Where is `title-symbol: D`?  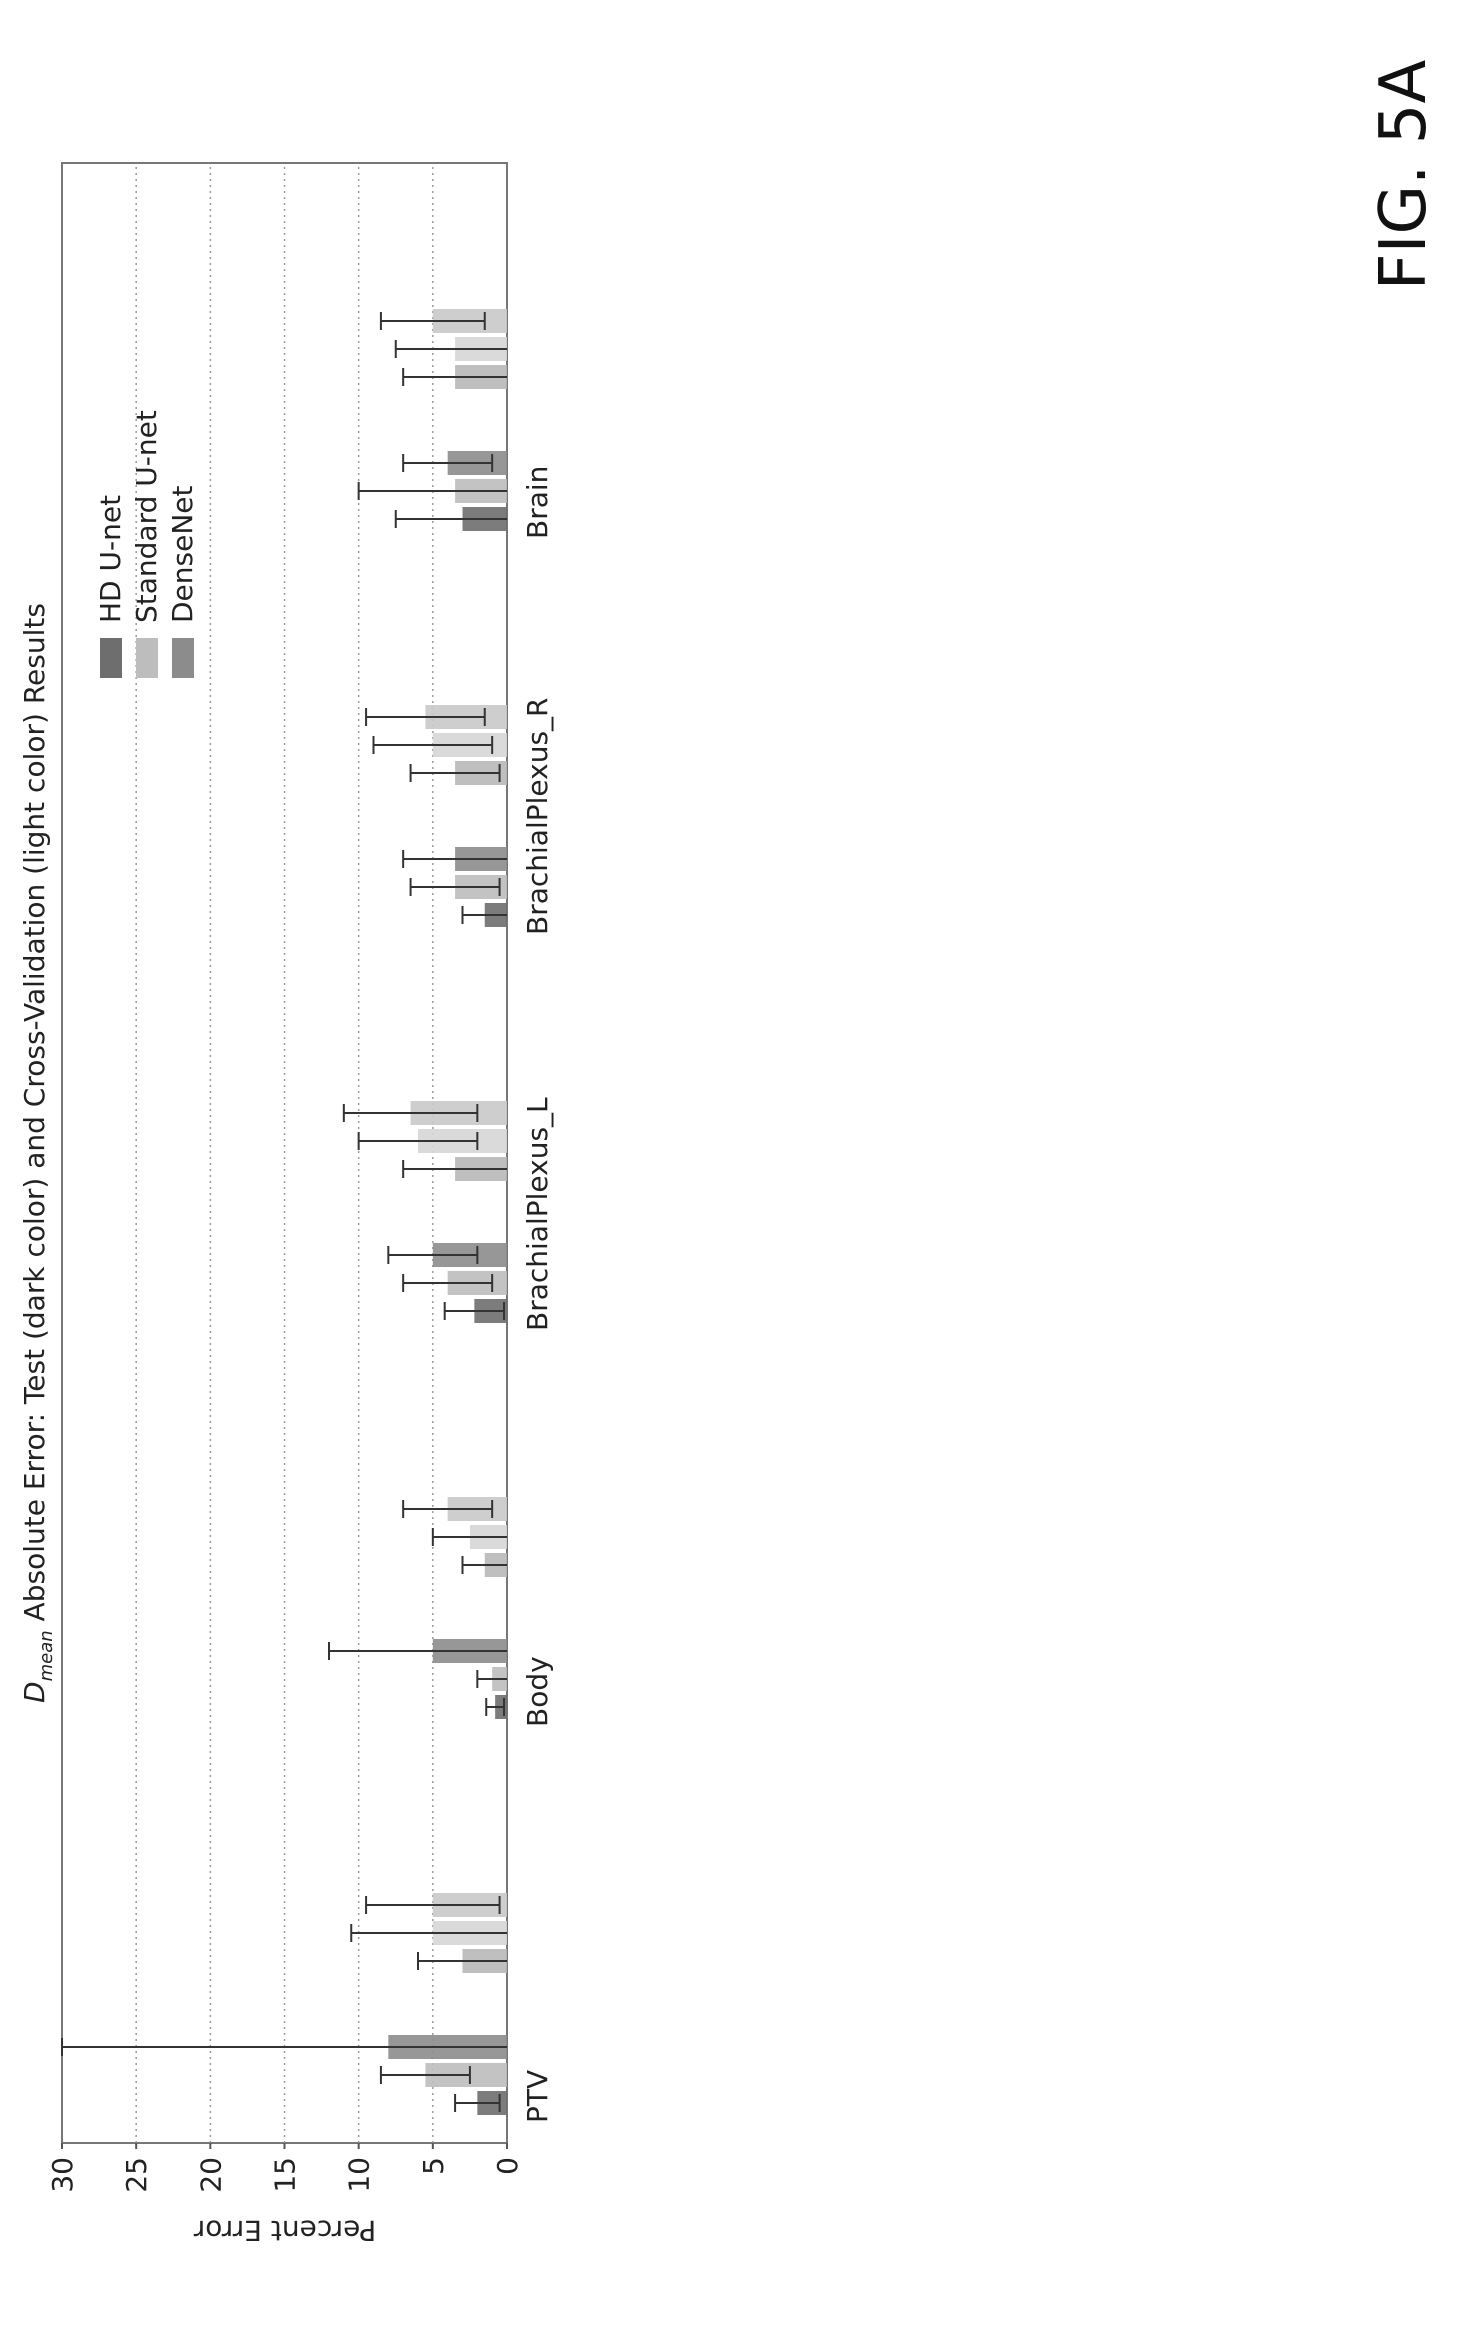
title-symbol: D is located at coordinates (34, 1692).